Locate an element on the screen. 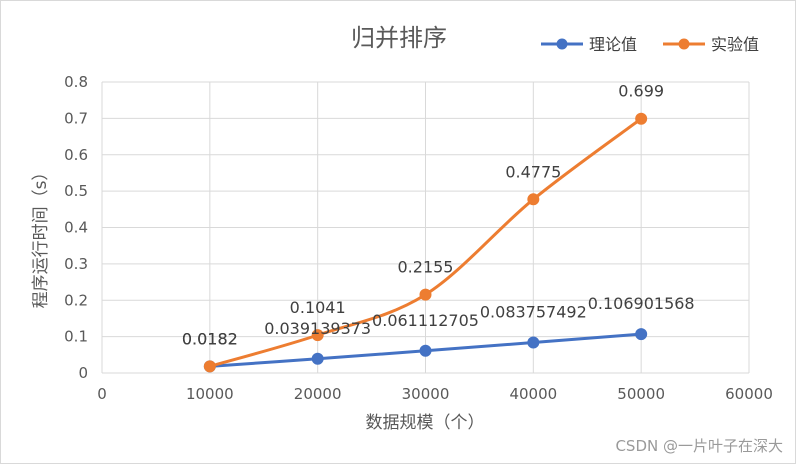 This screenshot has height=465, width=796. data-label: 0.083757492 is located at coordinates (533, 312).